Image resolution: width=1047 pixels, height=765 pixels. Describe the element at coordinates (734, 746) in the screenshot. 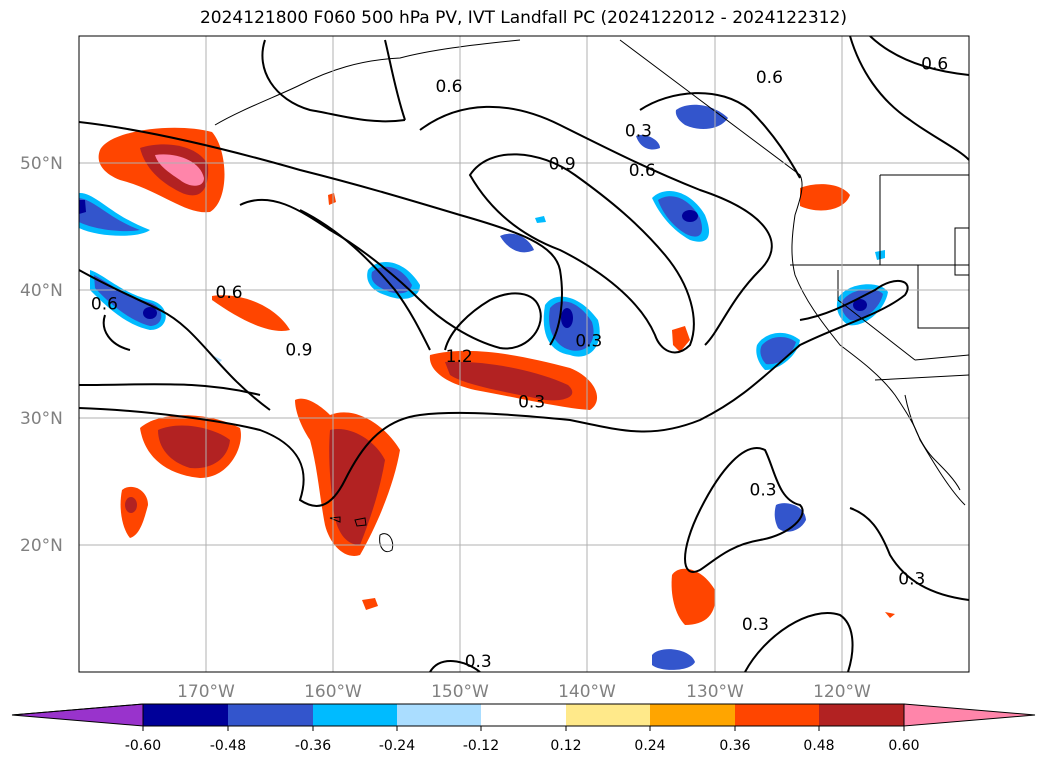

I see `colorbar-tick-label: 0.36` at that location.